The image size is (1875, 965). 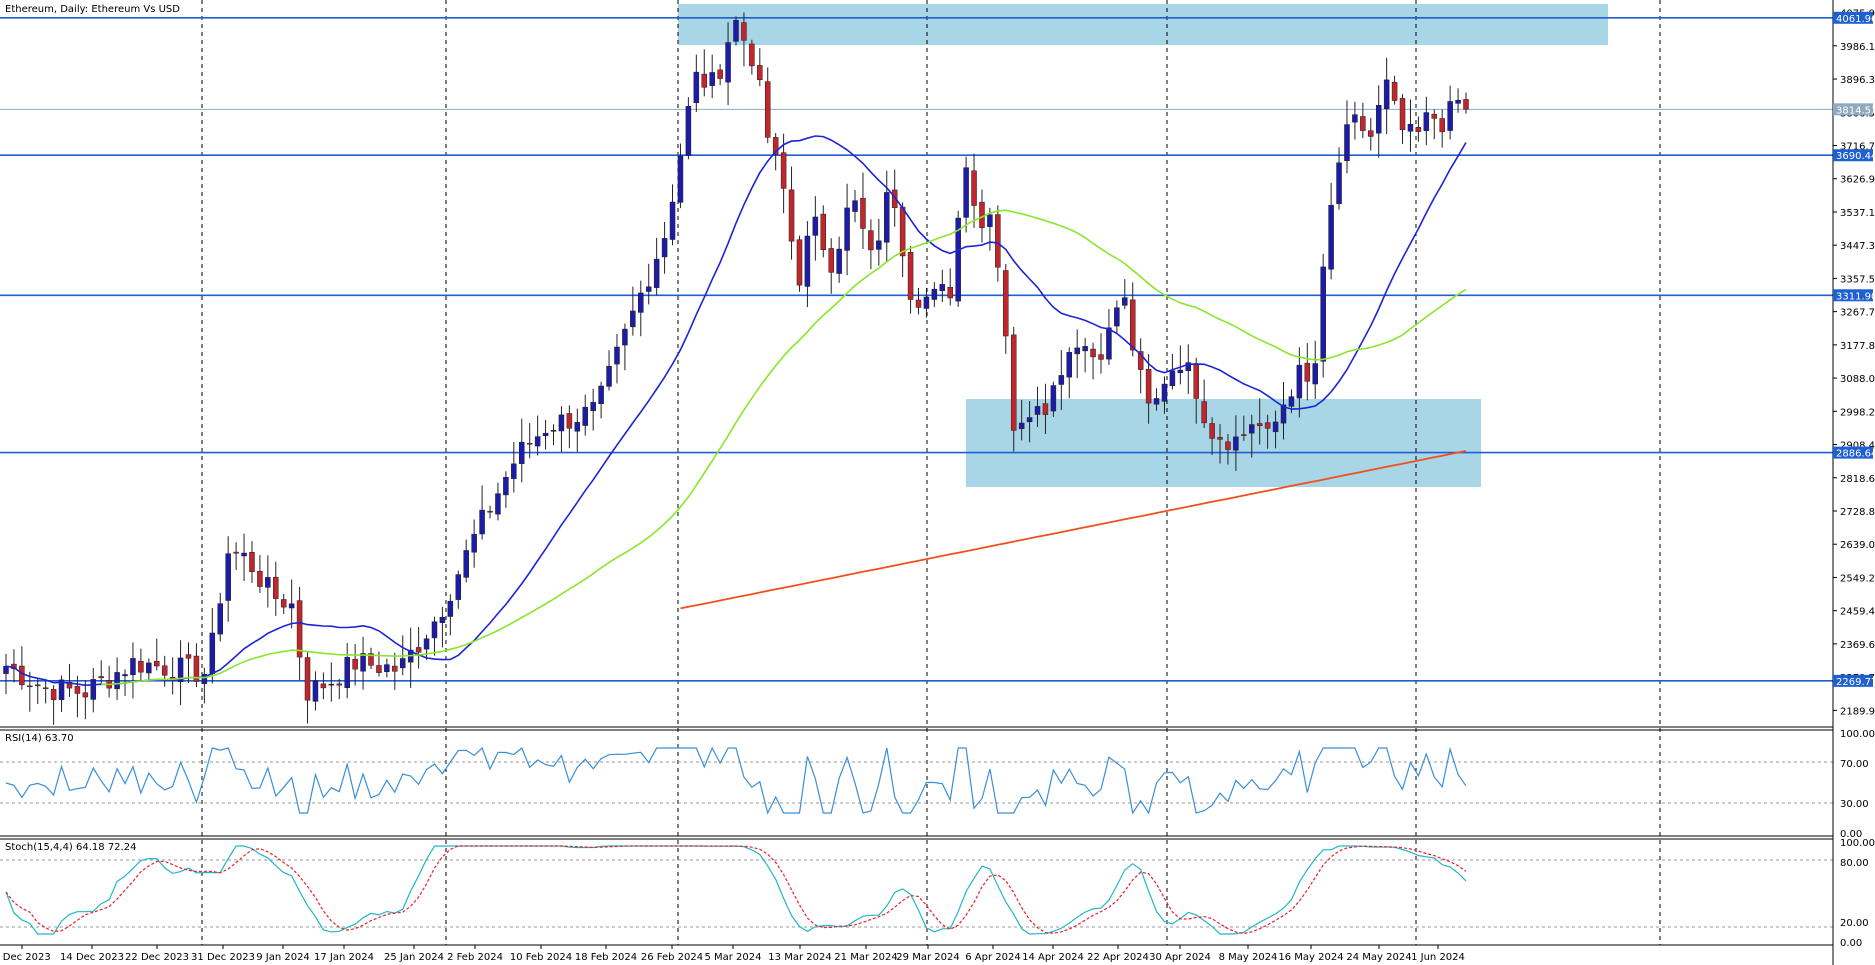 I want to click on stoch-tick-label: 100.00, so click(x=1857, y=843).